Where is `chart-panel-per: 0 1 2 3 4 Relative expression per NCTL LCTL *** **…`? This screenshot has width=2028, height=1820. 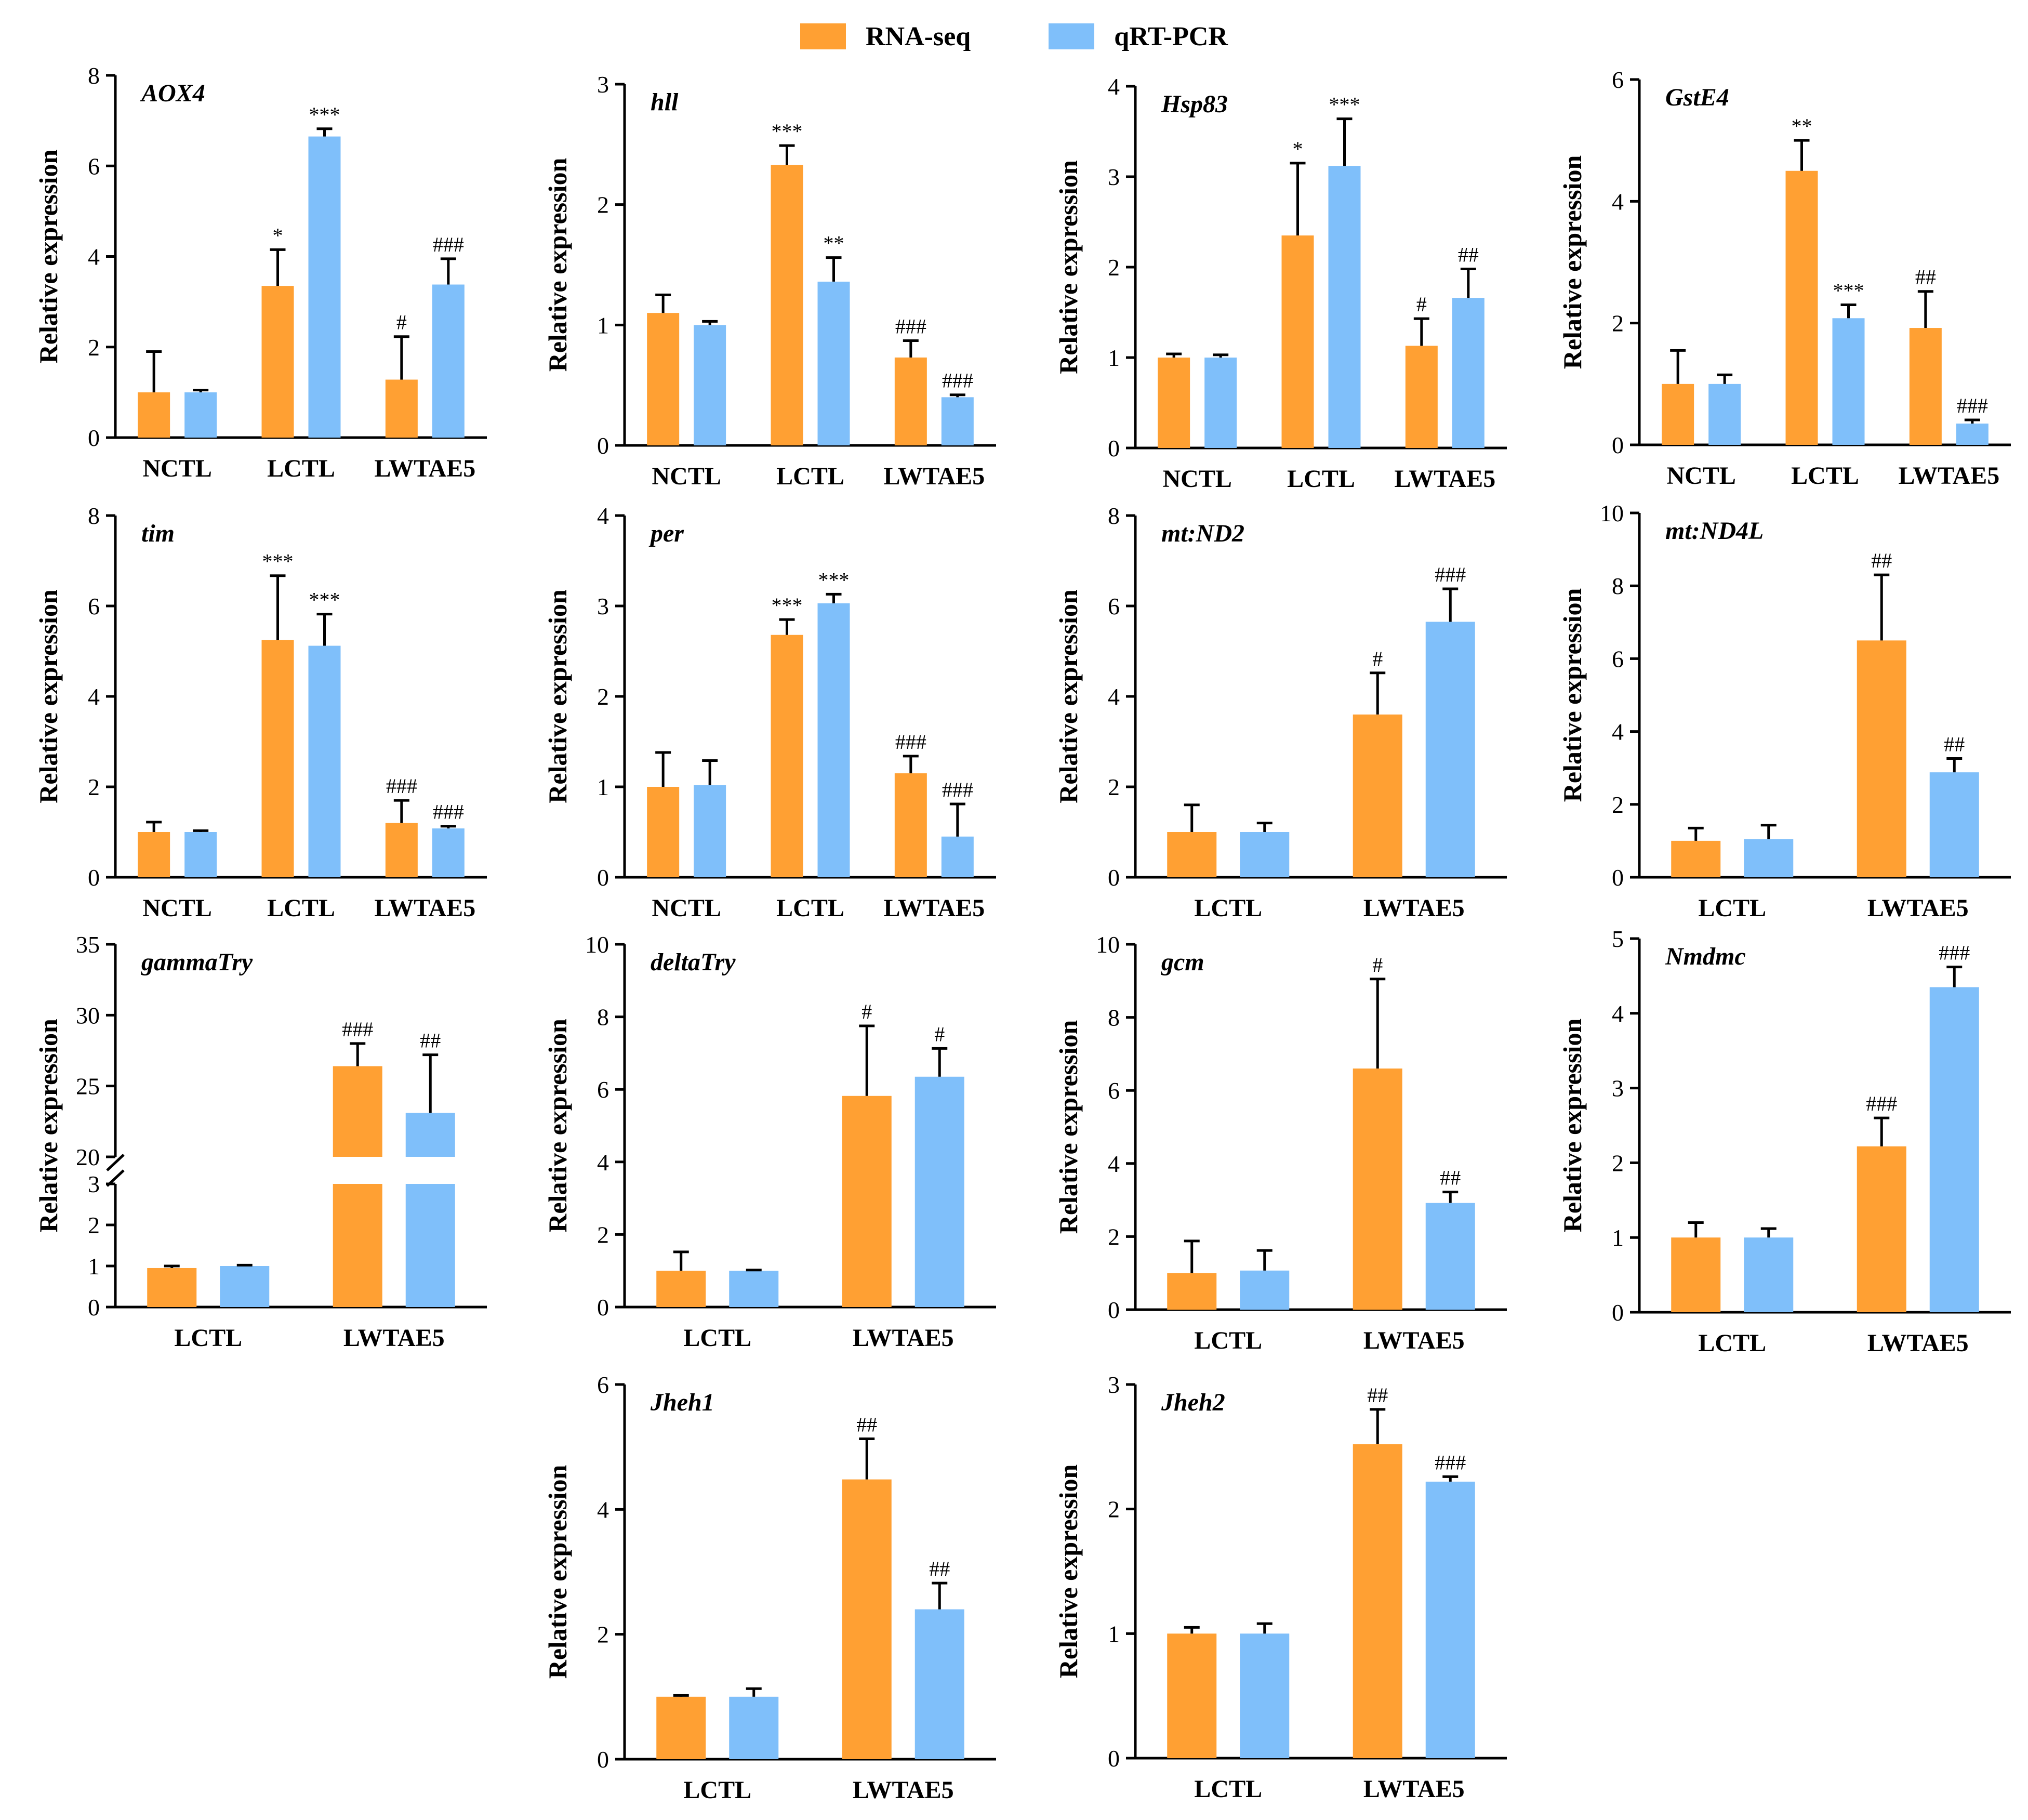
chart-panel-per: 0 1 2 3 4 Relative expression per NCTL LCTL *** **… is located at coordinates (769, 713).